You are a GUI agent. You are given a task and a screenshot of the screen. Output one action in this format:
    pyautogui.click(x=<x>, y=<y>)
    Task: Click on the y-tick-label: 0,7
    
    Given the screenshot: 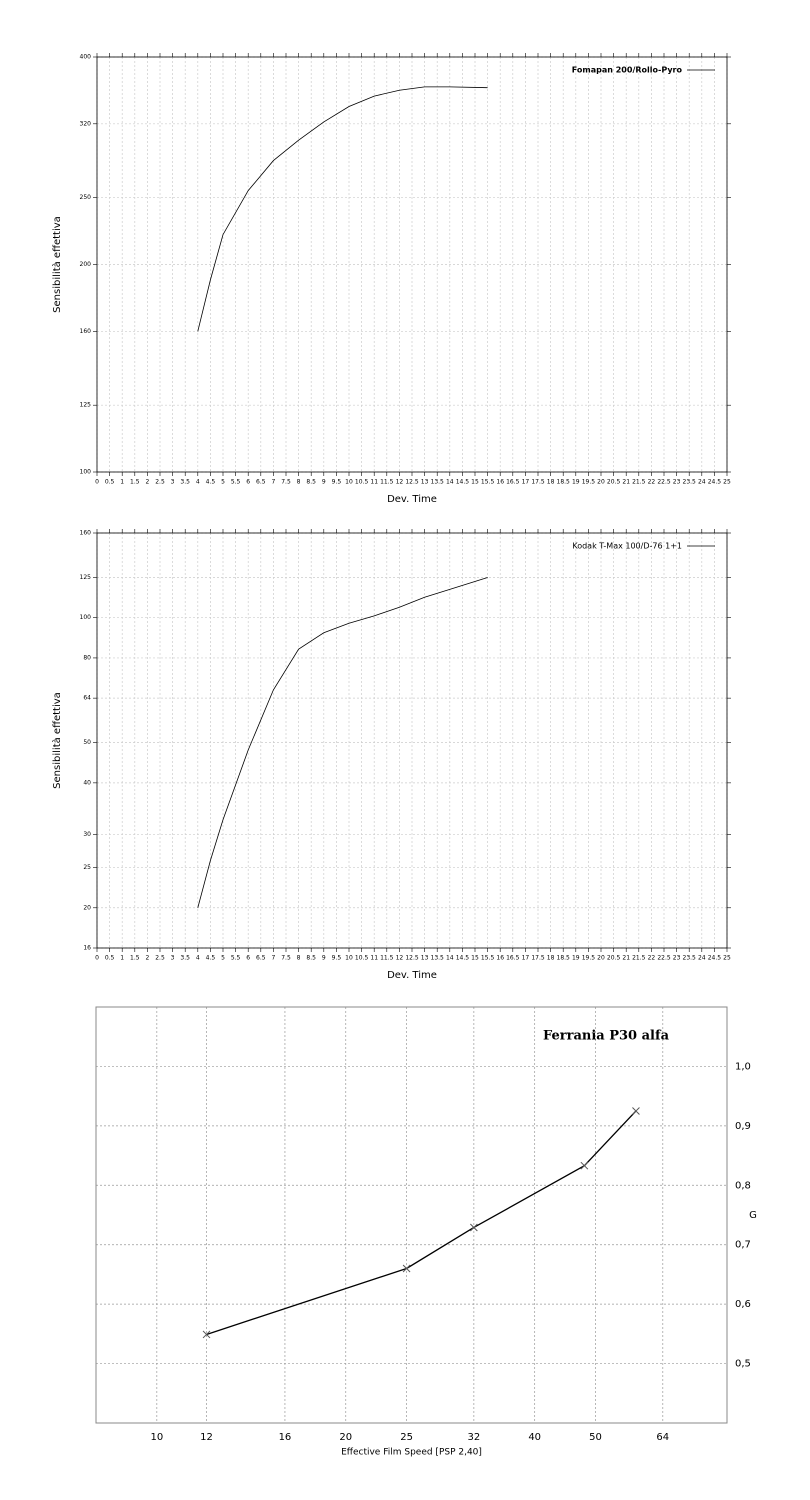 What is the action you would take?
    pyautogui.click(x=743, y=1245)
    